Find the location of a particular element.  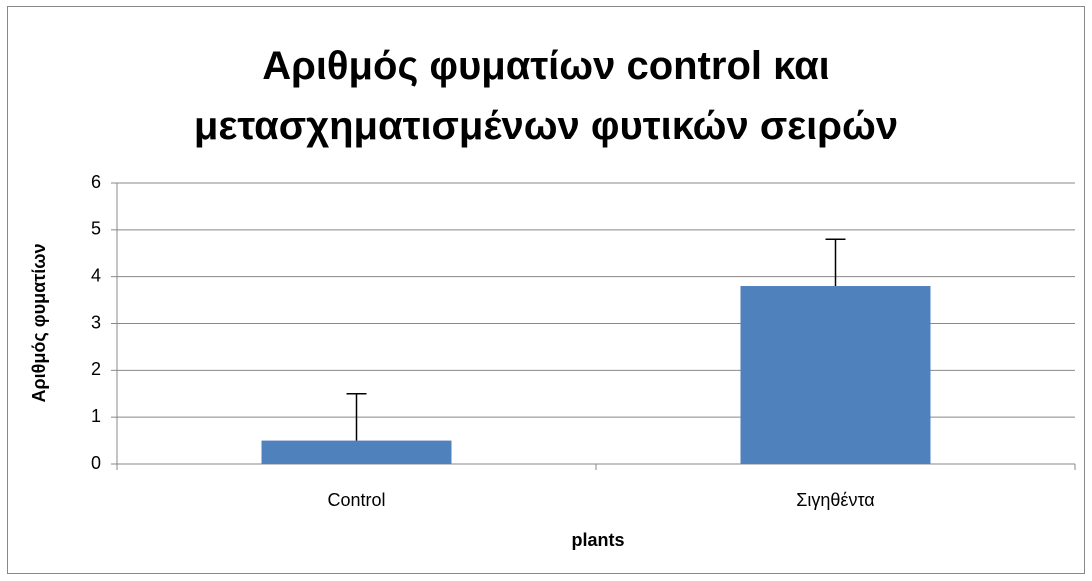

y-tick-label: 3 is located at coordinates (96, 322).